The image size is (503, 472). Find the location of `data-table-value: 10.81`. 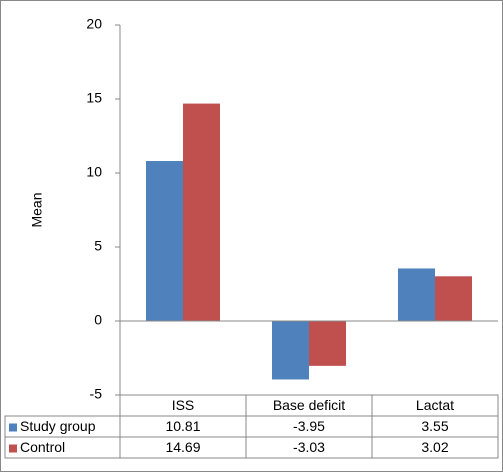

data-table-value: 10.81 is located at coordinates (182, 426).